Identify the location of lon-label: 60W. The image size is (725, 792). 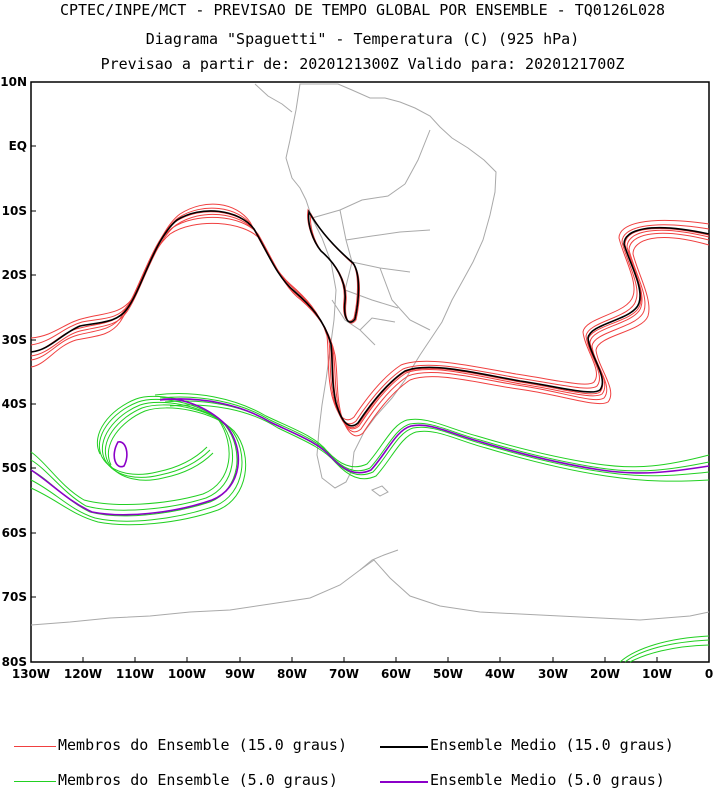
(396, 674).